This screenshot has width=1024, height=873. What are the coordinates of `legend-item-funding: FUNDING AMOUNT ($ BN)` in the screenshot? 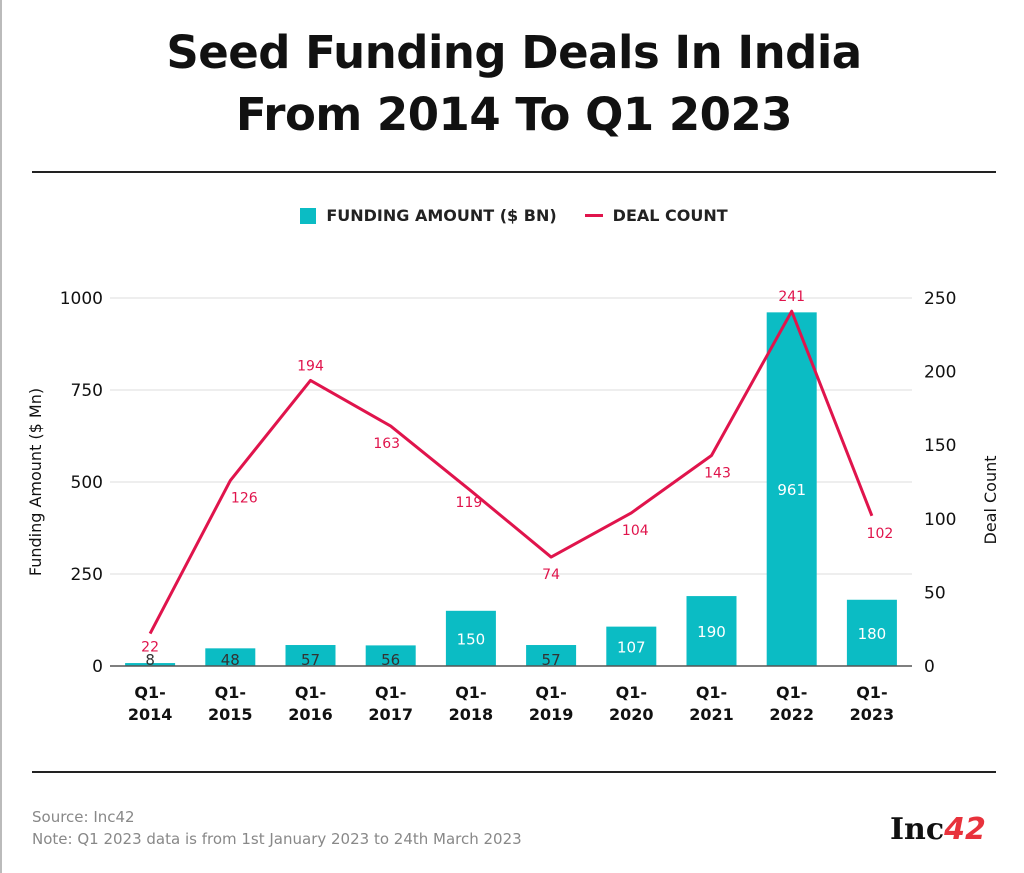 It's located at (428, 215).